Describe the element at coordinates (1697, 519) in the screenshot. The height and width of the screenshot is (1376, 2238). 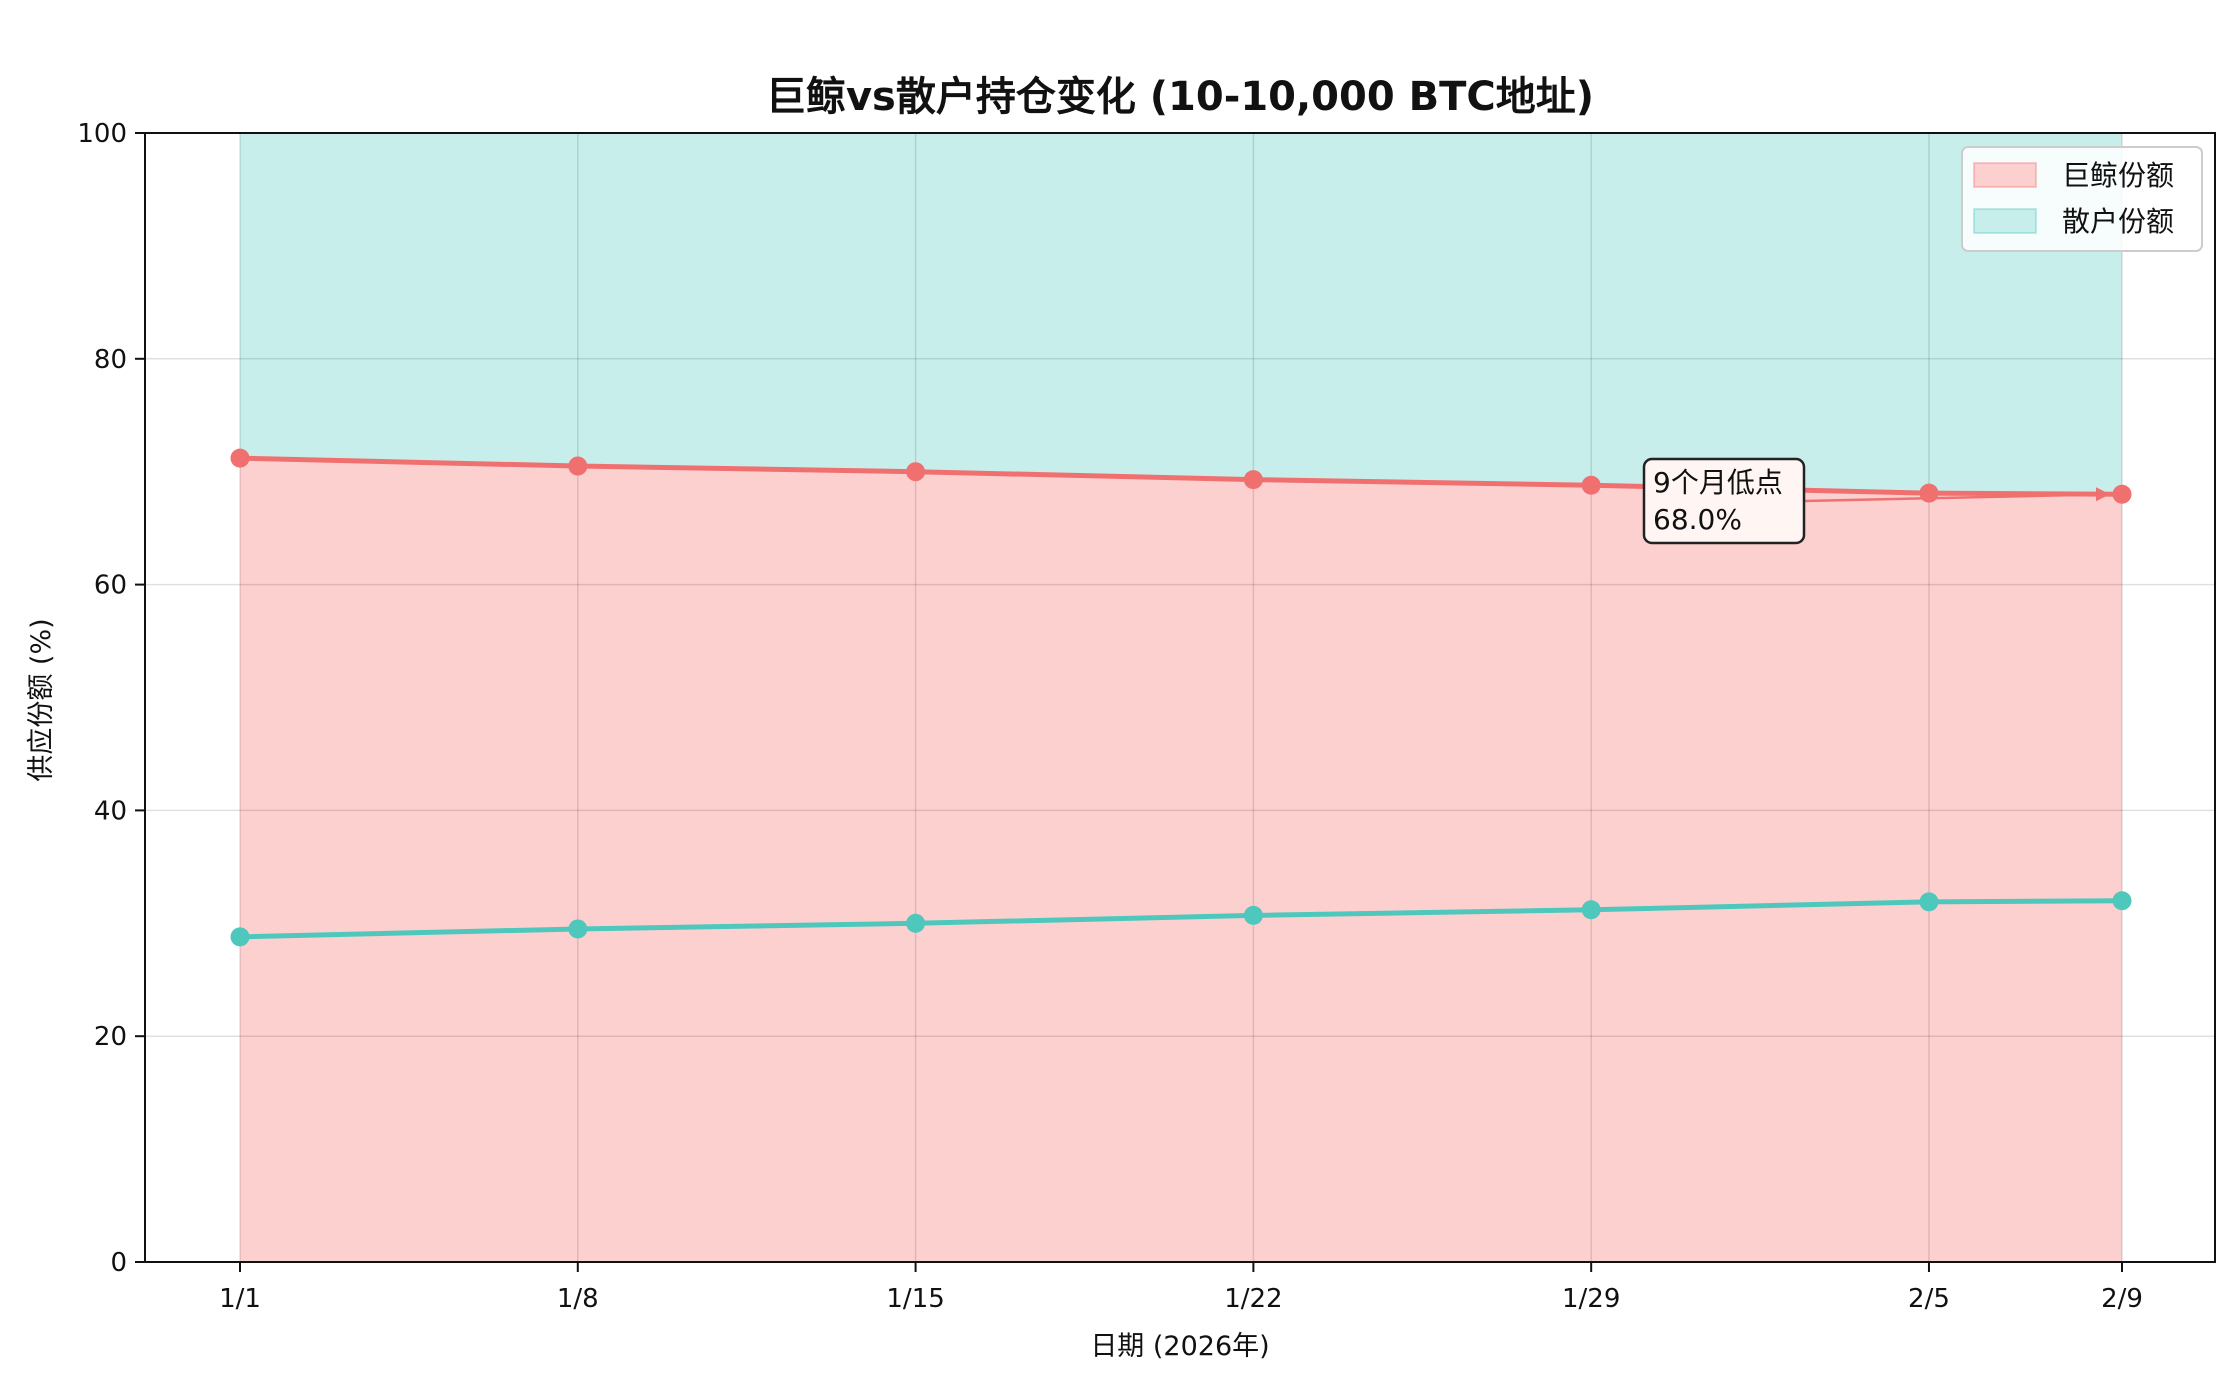
I see `annotation-line2: 68.0%` at that location.